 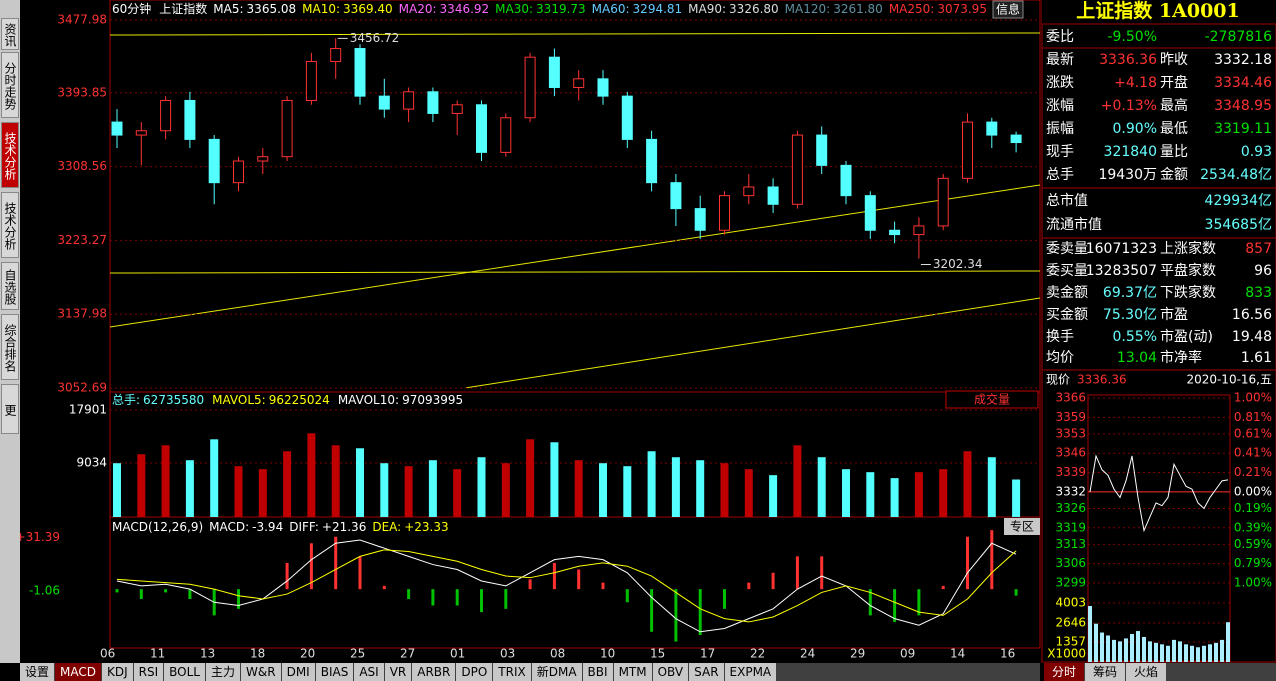 What do you see at coordinates (1174, 314) in the screenshot?
I see `quote-label: 市盈` at bounding box center [1174, 314].